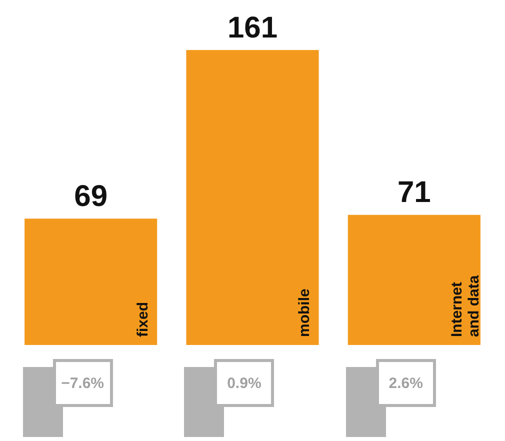  Describe the element at coordinates (304, 312) in the screenshot. I see `x-tick-label: mobile` at that location.